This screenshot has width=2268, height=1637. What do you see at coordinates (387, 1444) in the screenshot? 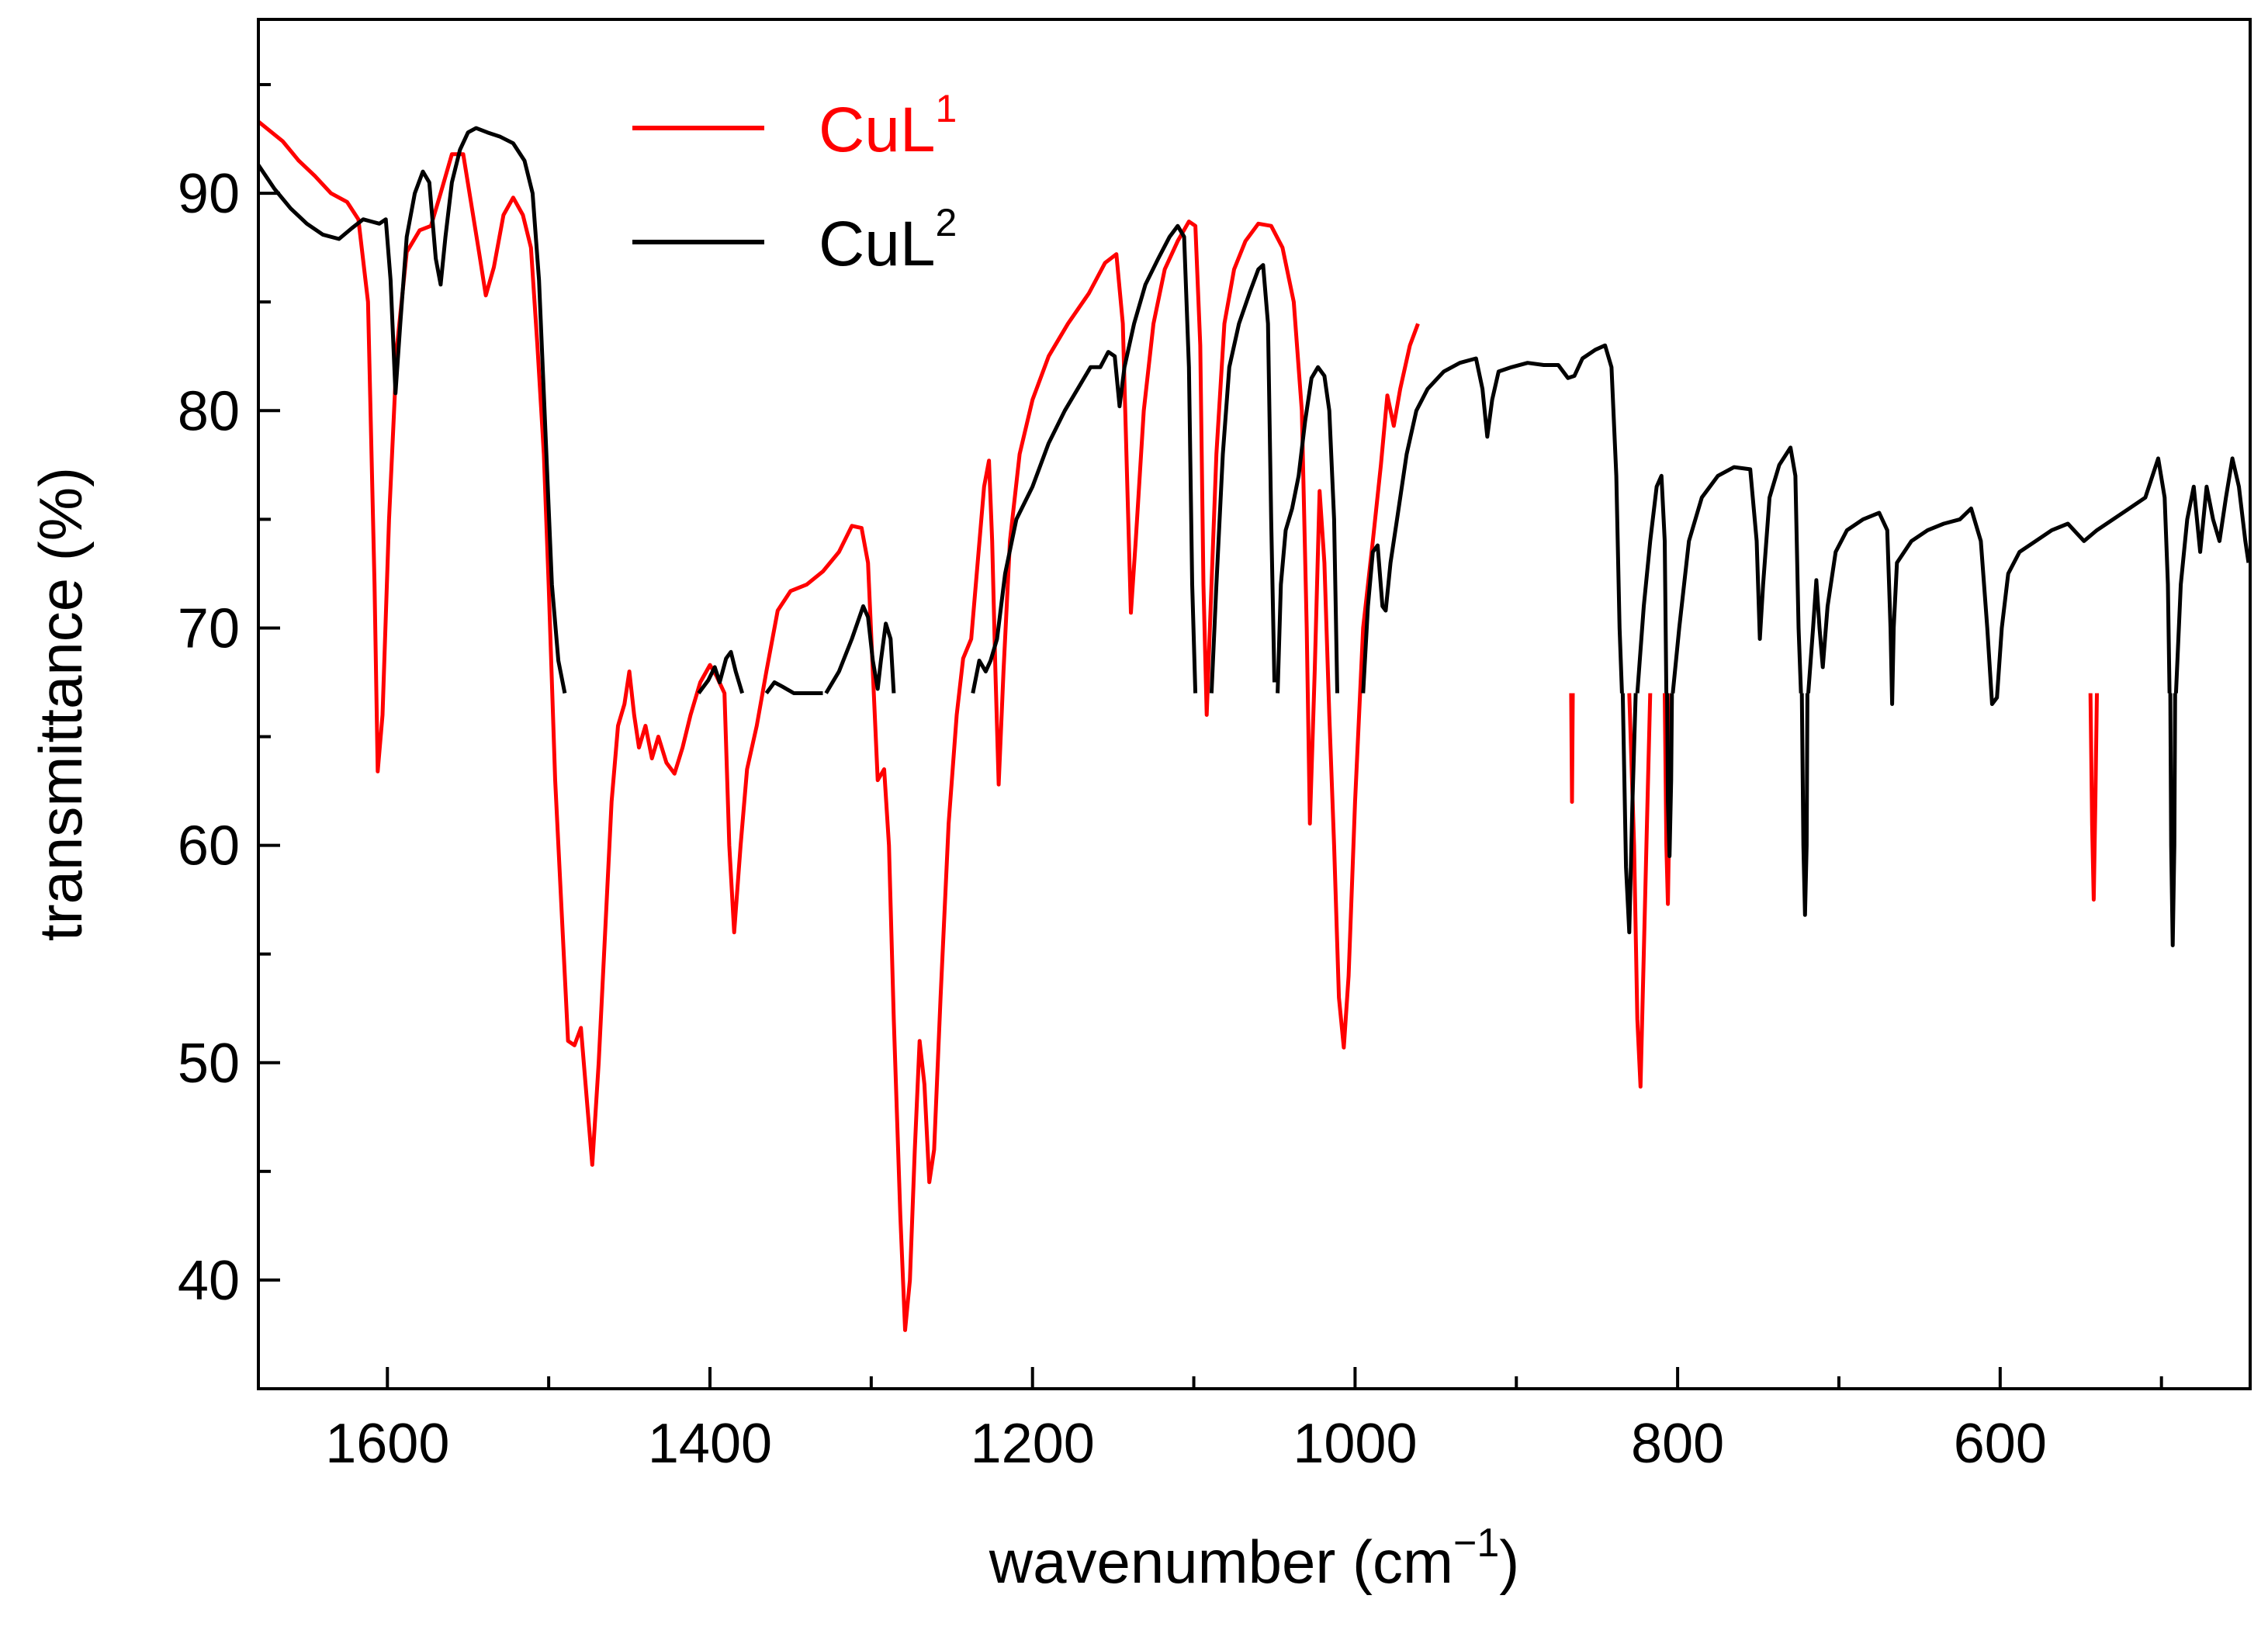
I see `x-tick-label: 1600` at bounding box center [387, 1444].